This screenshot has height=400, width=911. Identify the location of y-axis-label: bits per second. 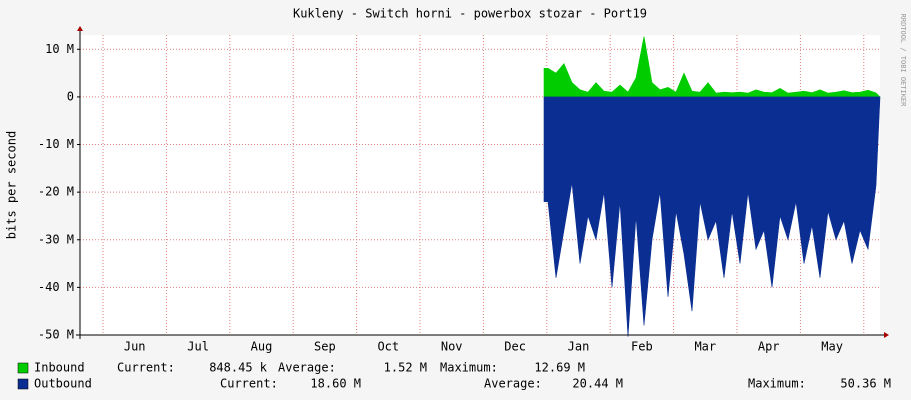
(12, 185).